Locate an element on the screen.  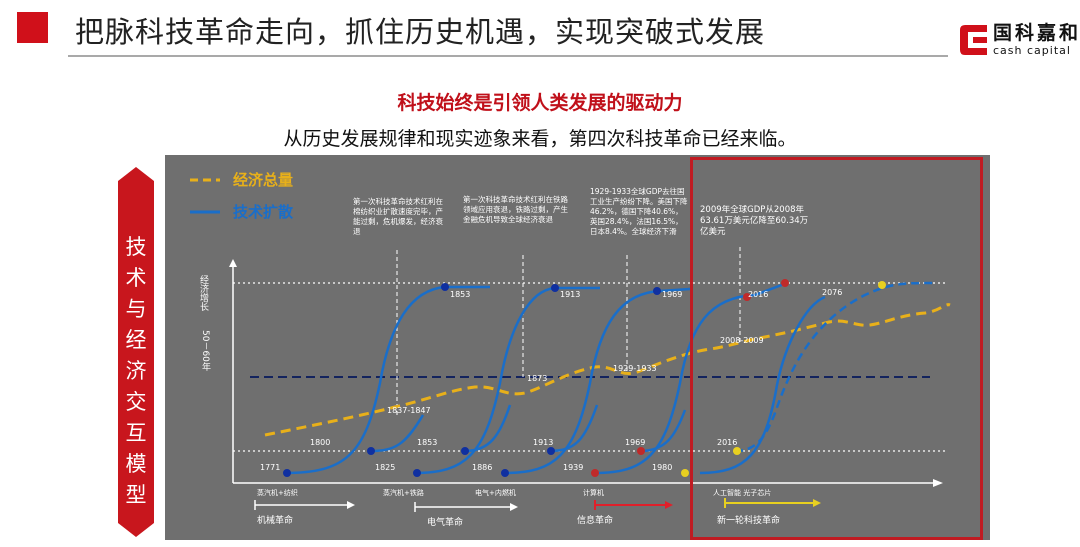
mid-year: 1969 is located at coordinates (635, 442).